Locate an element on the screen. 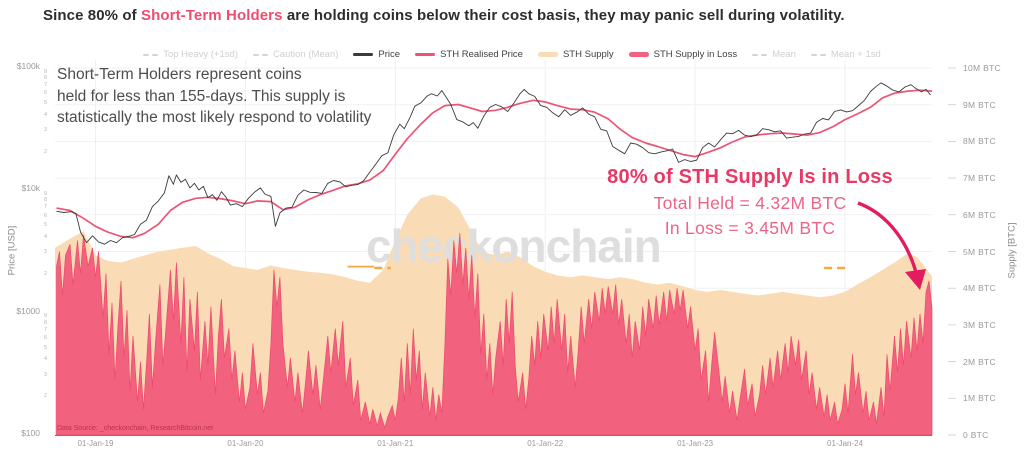  supply-tick-label: 3M BTC is located at coordinates (979, 324).